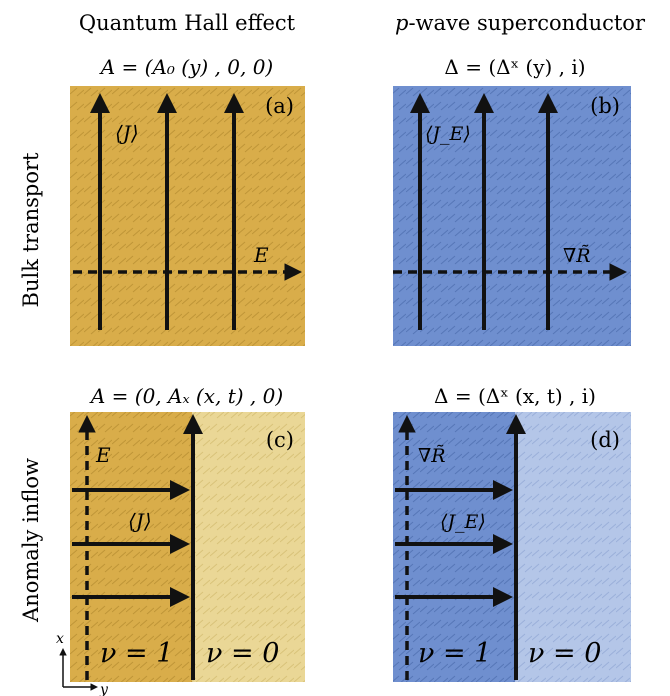 This screenshot has width=670, height=696. What do you see at coordinates (82, 663) in the screenshot?
I see `coordinate-axes: x y` at bounding box center [82, 663].